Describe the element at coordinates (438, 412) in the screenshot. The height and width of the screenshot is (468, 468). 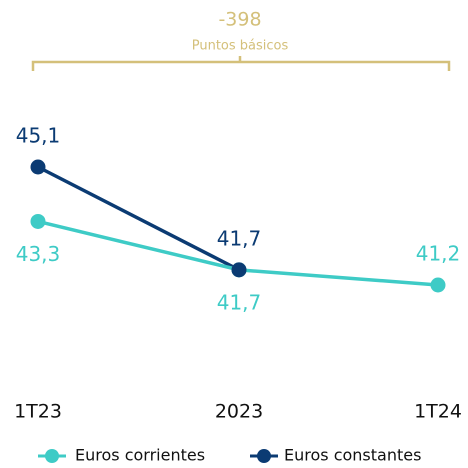
I see `x-tick-label: 1T24` at that location.